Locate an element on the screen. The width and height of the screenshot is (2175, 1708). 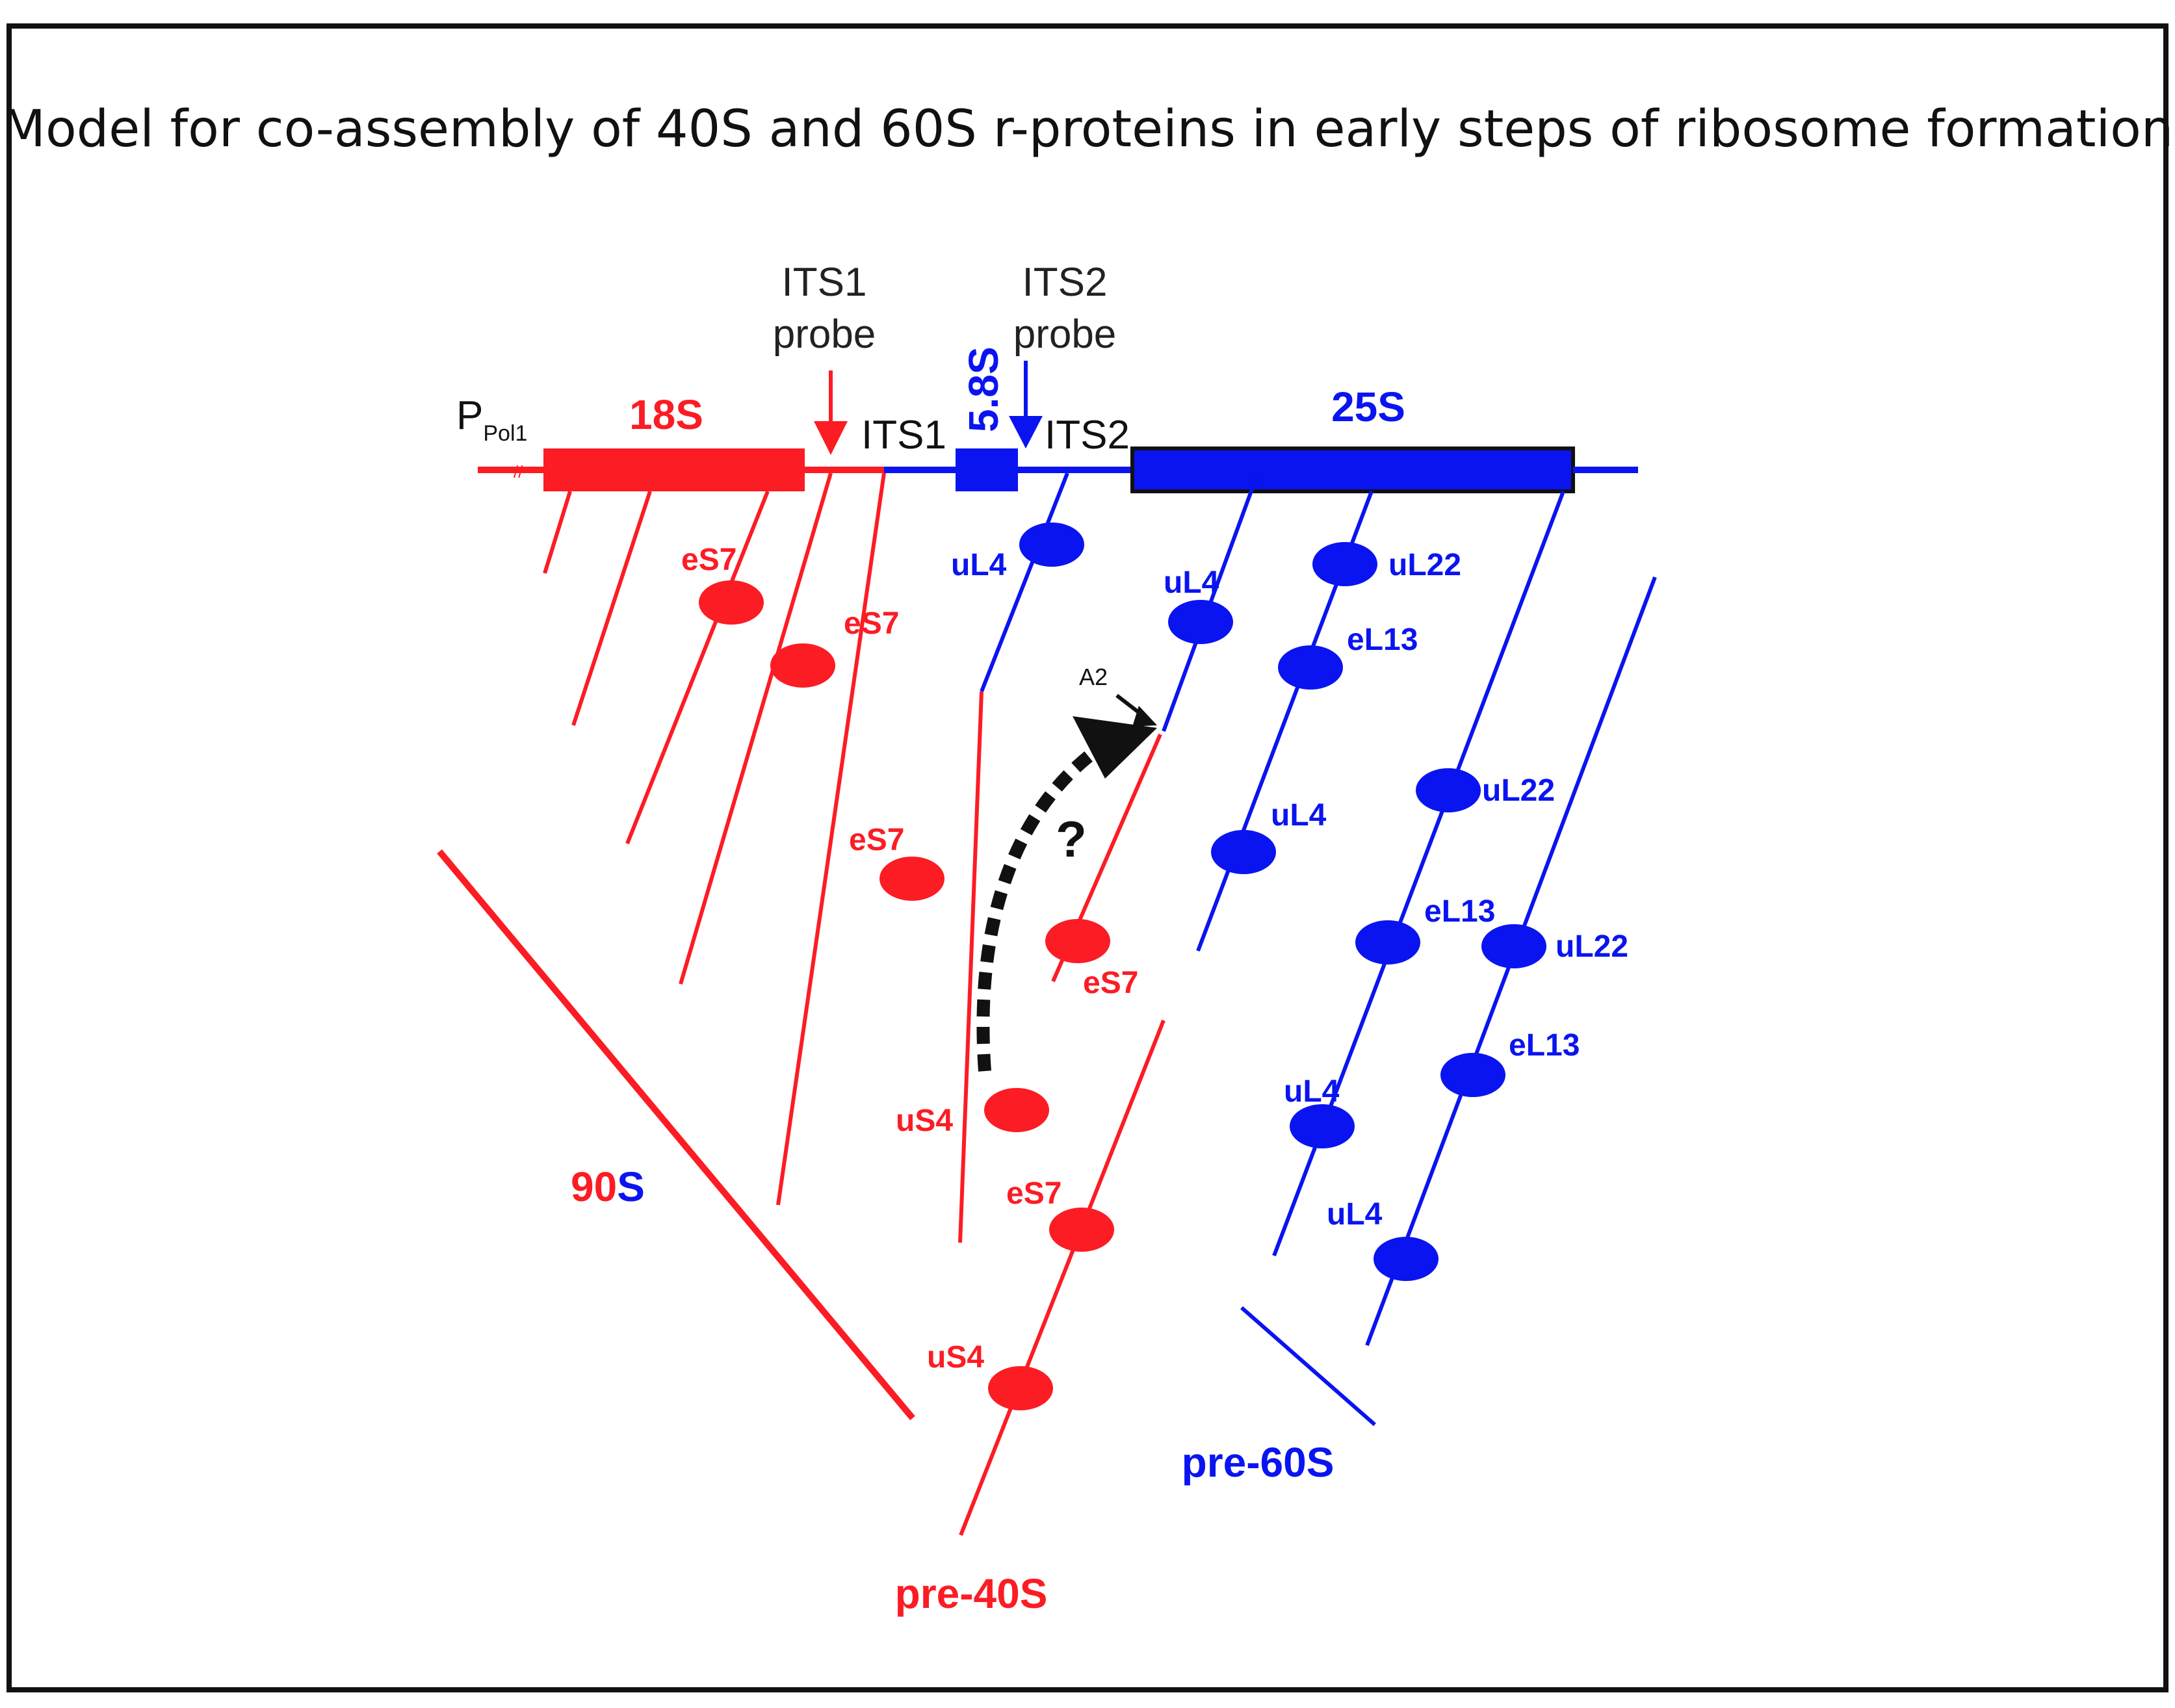
label-ul4-2: uL4 is located at coordinates (1191, 582).